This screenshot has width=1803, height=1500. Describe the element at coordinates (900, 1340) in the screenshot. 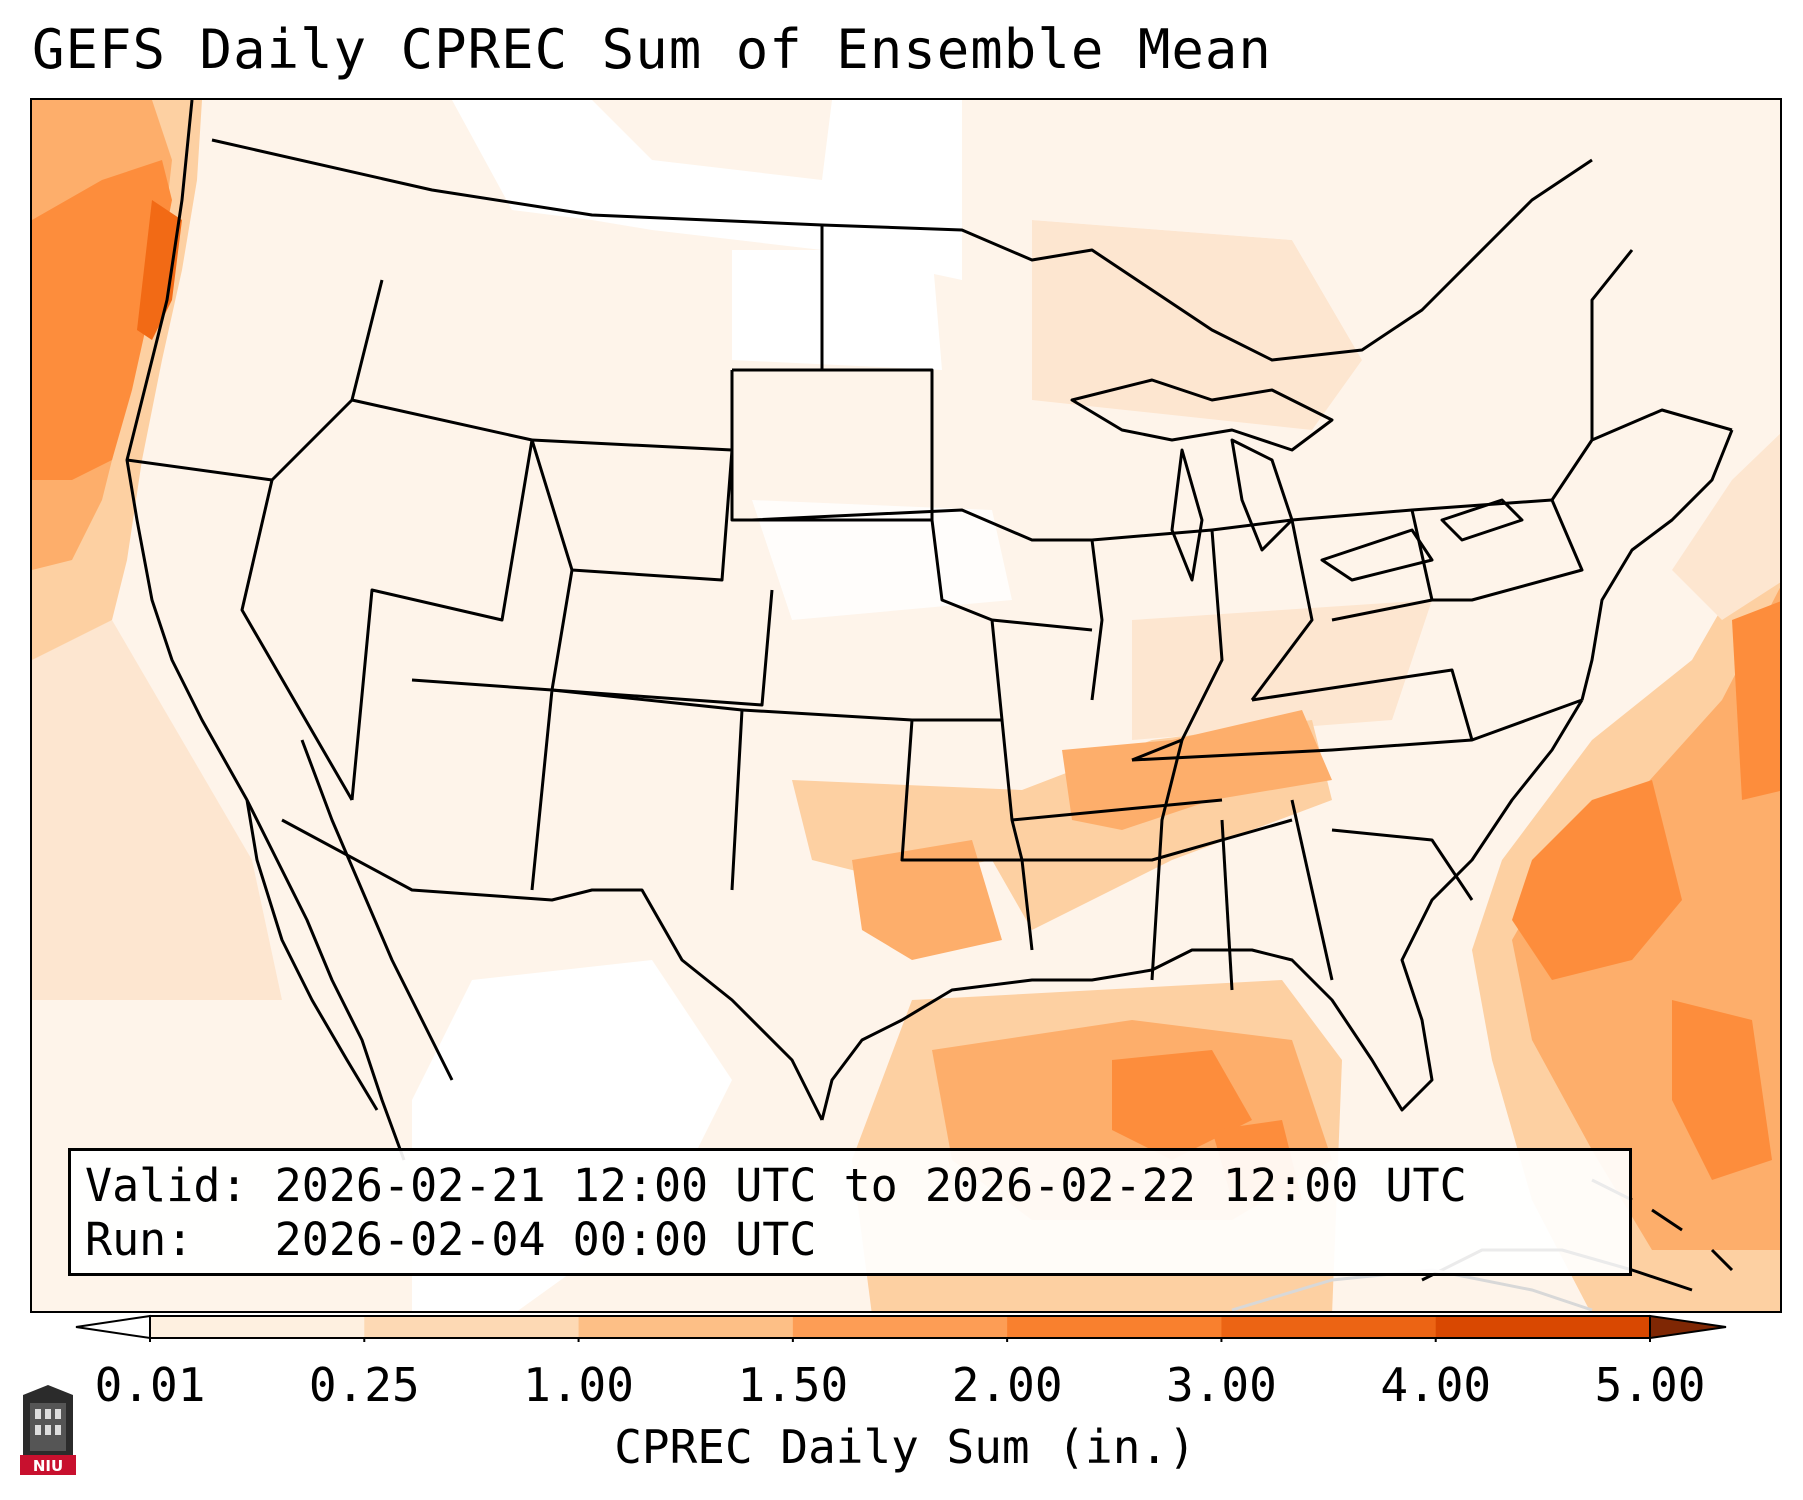

I see `colorbar-ticks` at that location.